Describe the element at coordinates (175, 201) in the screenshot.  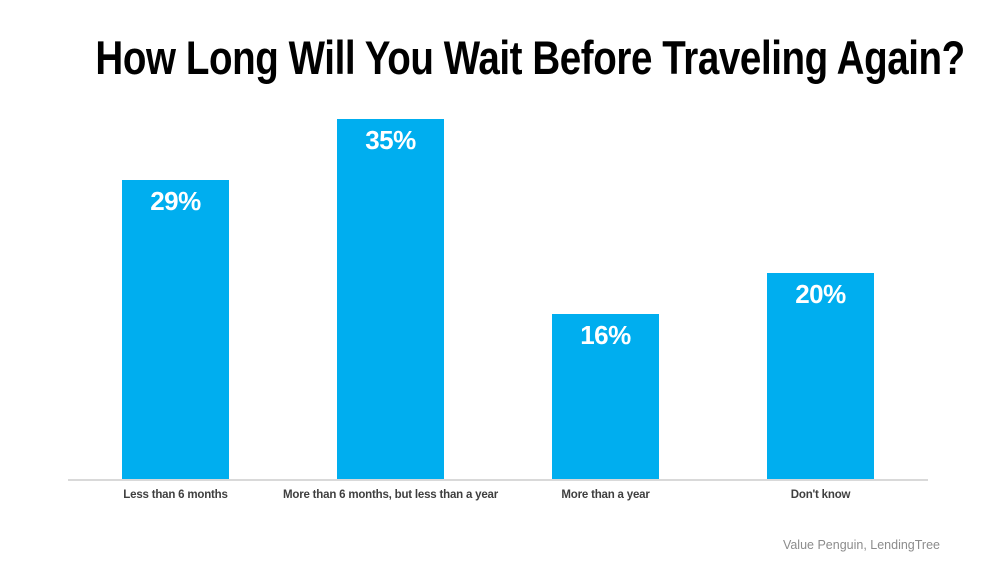
I see `bar-value-label: 29%` at that location.